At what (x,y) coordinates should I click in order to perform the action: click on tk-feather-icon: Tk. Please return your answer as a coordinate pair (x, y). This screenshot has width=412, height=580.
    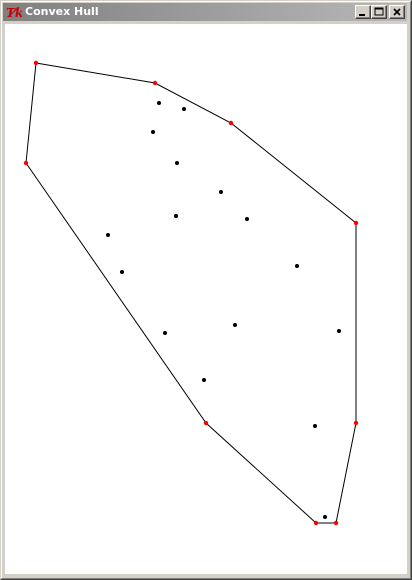
    Looking at the image, I should click on (14, 12).